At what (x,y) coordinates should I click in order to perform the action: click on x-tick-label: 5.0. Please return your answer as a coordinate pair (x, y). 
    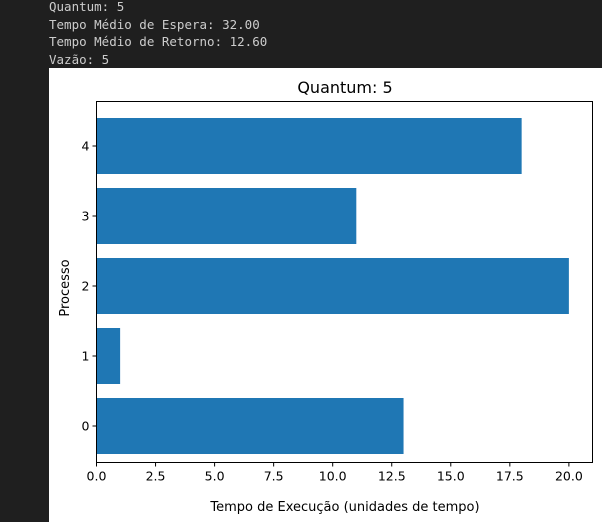
    Looking at the image, I should click on (215, 476).